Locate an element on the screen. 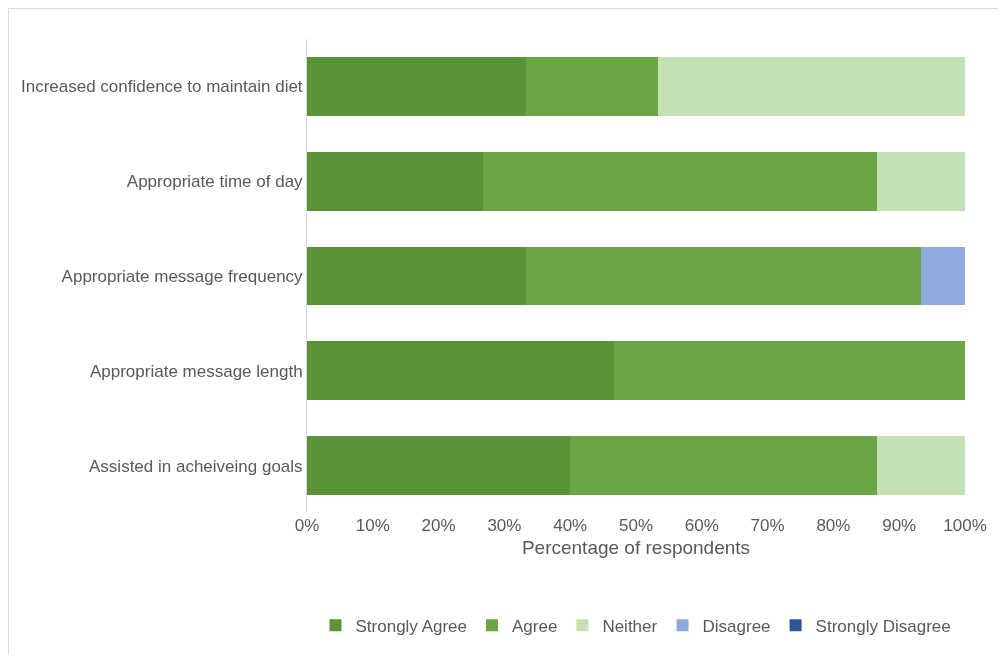 The height and width of the screenshot is (663, 1006). x-tick-label: 10% is located at coordinates (372, 525).